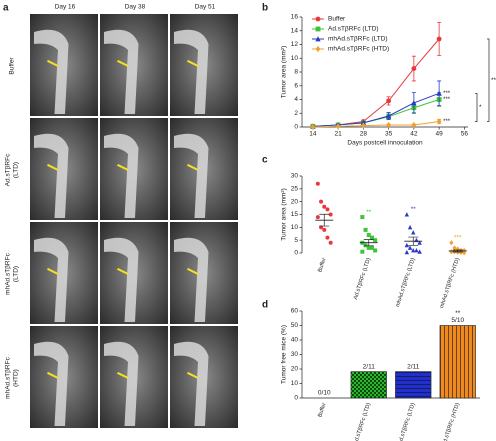  What do you see at coordinates (295, 58) in the screenshot?
I see `y-tick-label: 10` at bounding box center [295, 58].